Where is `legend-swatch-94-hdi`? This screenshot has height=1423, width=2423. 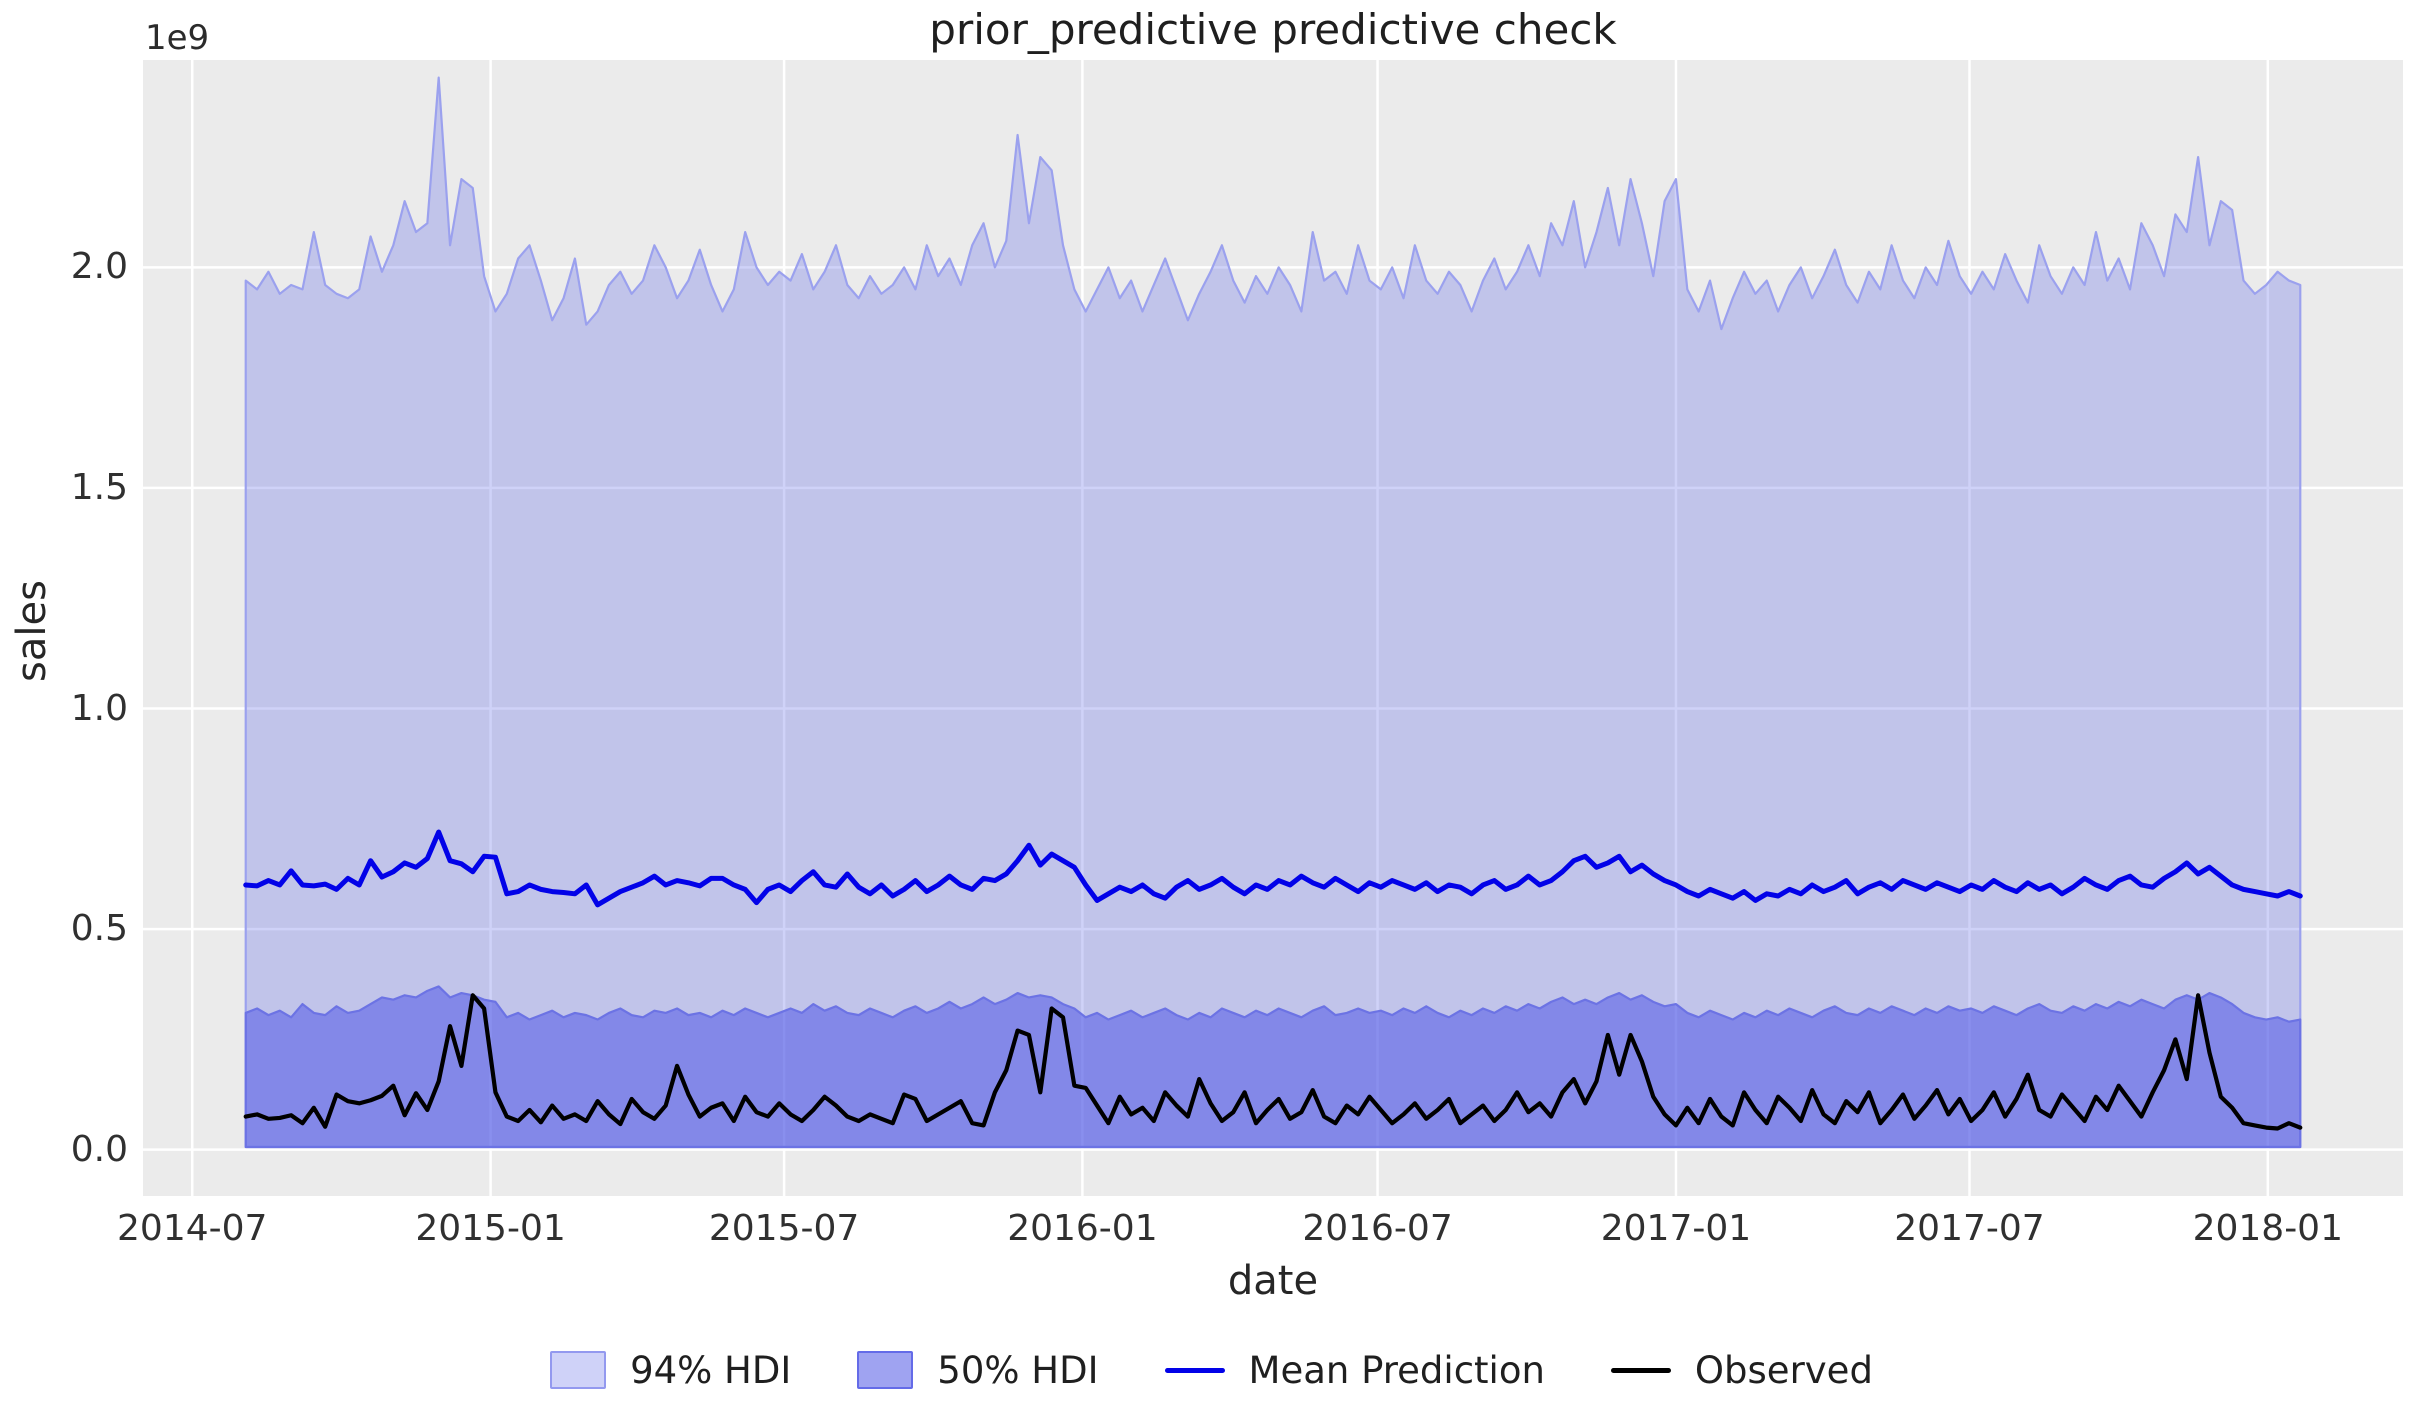 legend-swatch-94-hdi is located at coordinates (578, 1370).